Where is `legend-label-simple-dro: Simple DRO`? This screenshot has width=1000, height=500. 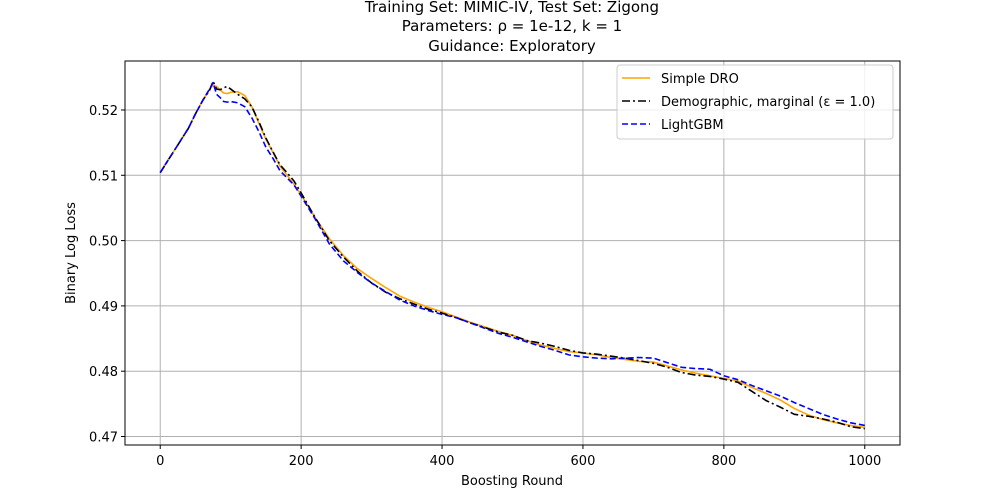 legend-label-simple-dro: Simple DRO is located at coordinates (700, 79).